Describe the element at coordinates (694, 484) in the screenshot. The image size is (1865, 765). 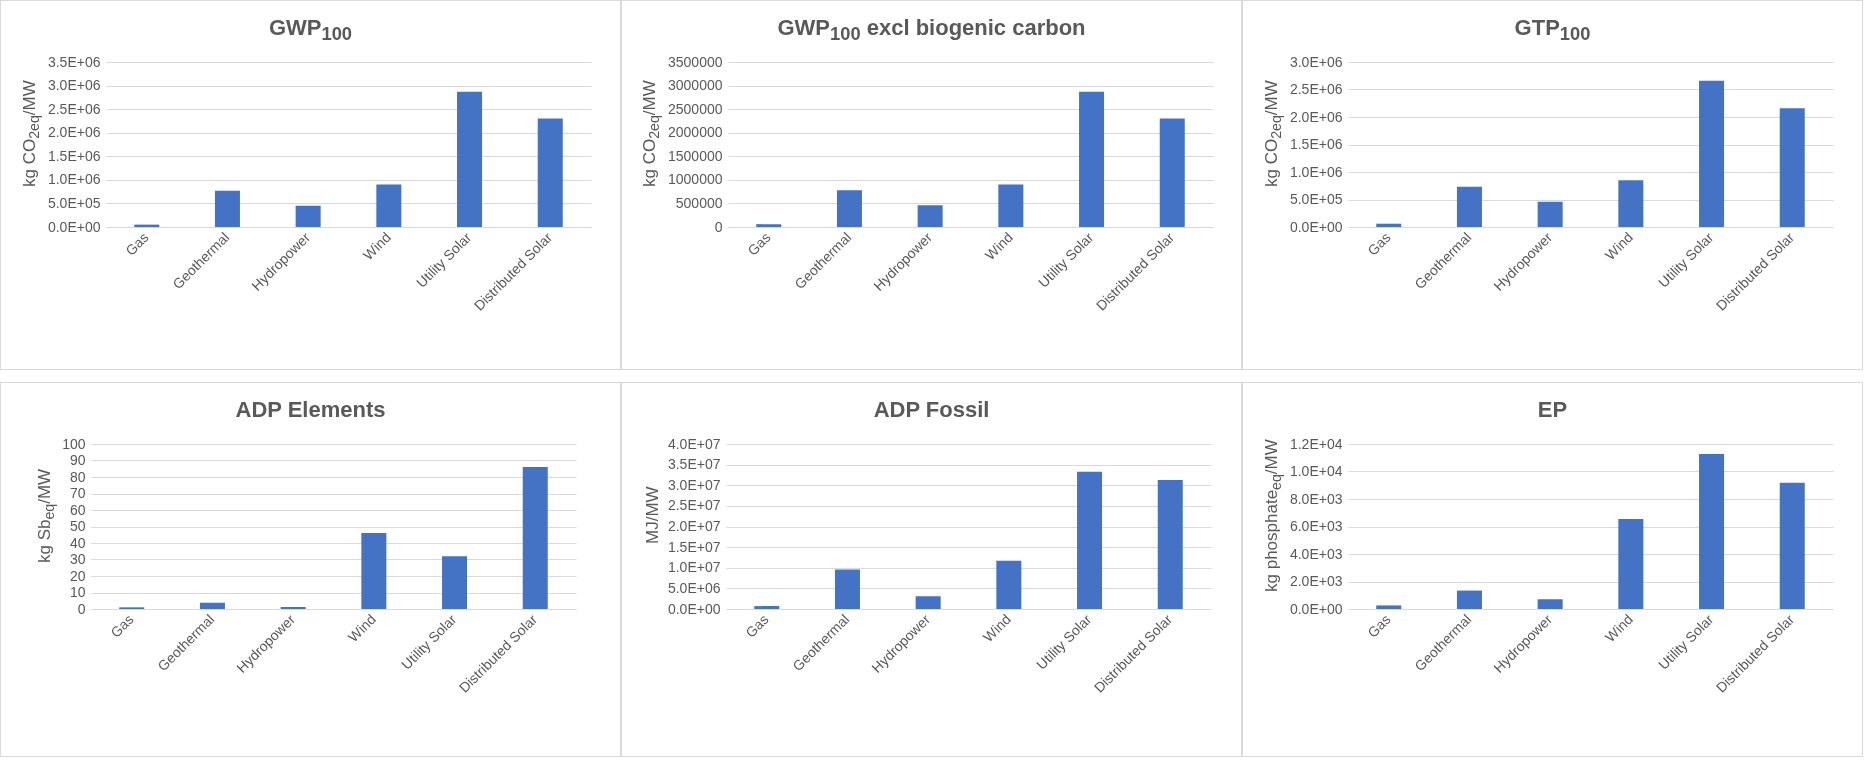
I see `y-tick-label: 3.0E+07` at that location.